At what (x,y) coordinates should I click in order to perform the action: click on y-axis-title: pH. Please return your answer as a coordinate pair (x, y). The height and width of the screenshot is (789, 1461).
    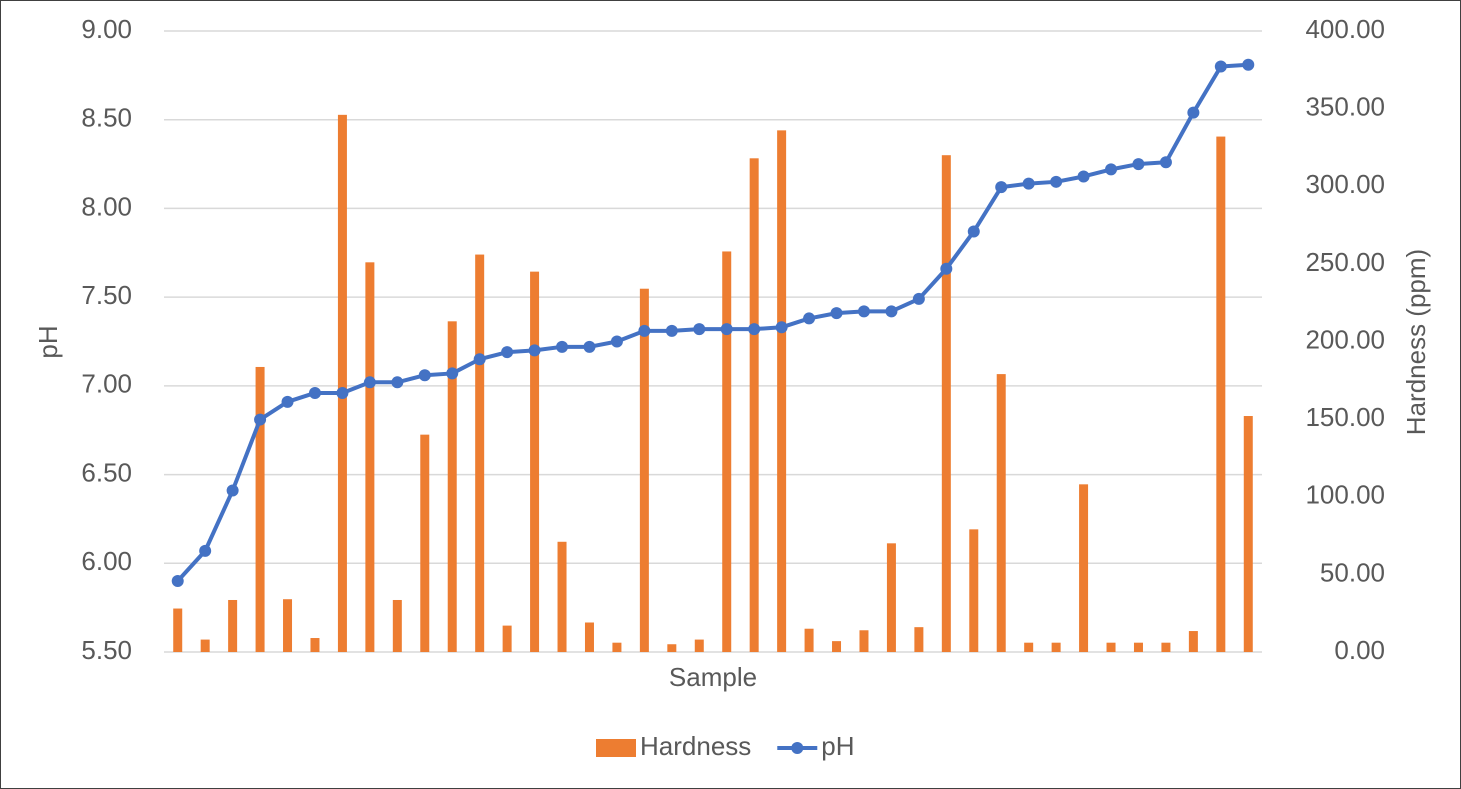
    Looking at the image, I should click on (48, 341).